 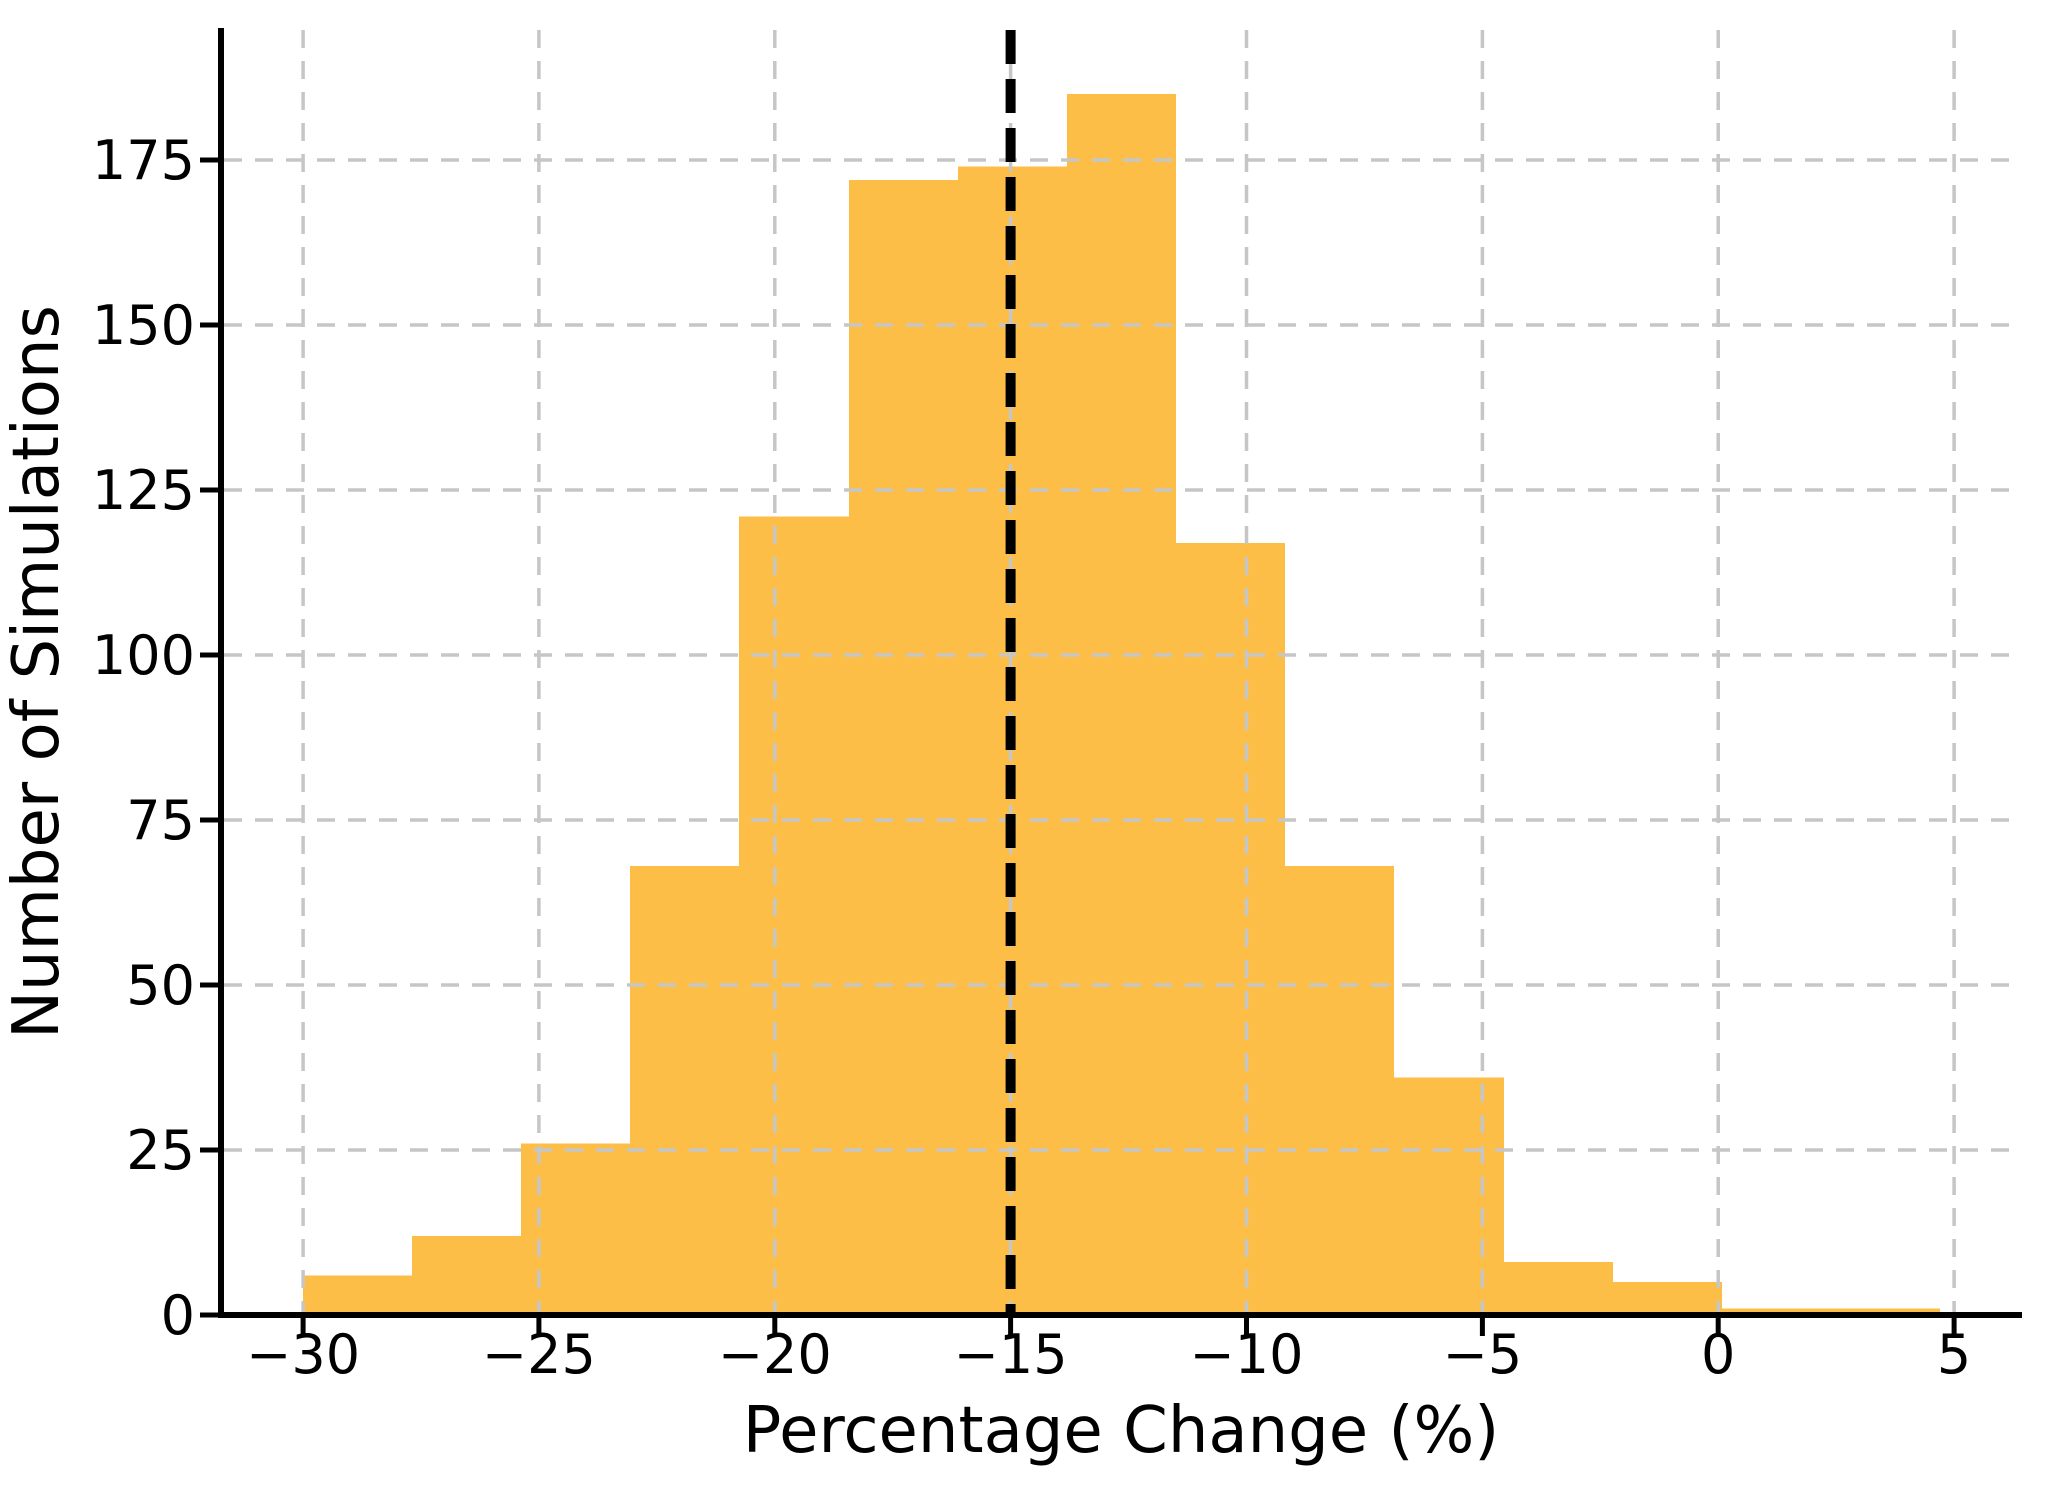 What do you see at coordinates (1954, 1354) in the screenshot?
I see `x-tick-label: 5` at bounding box center [1954, 1354].